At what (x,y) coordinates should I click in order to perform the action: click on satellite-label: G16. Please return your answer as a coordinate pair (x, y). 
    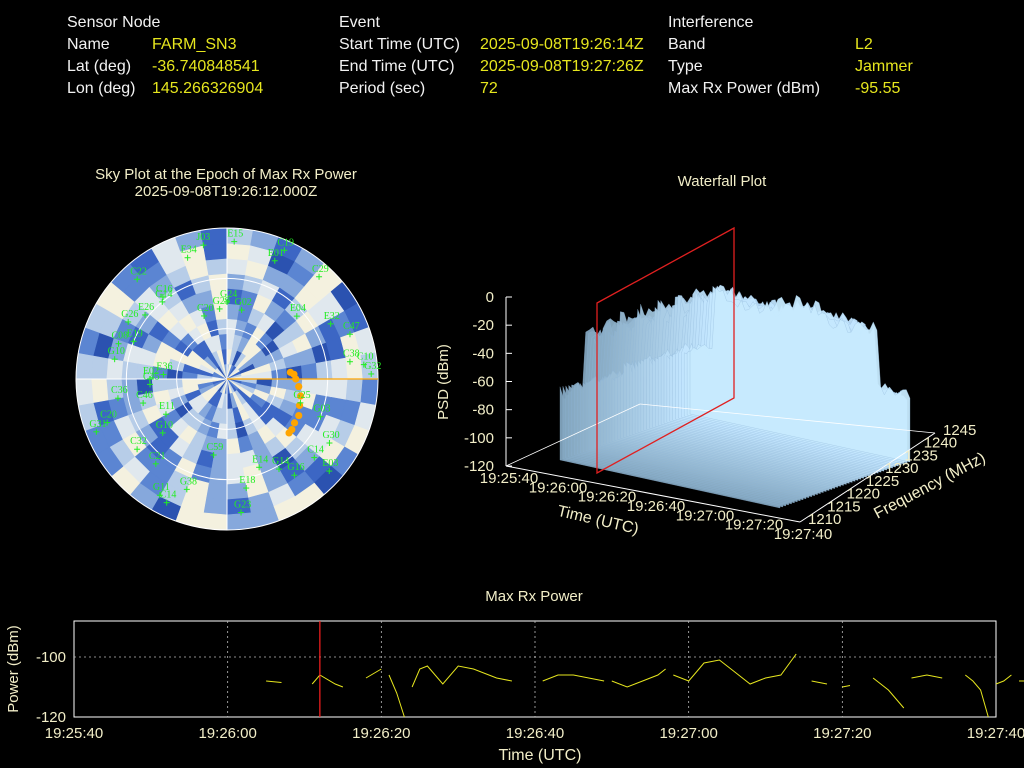
    Looking at the image, I should click on (295, 467).